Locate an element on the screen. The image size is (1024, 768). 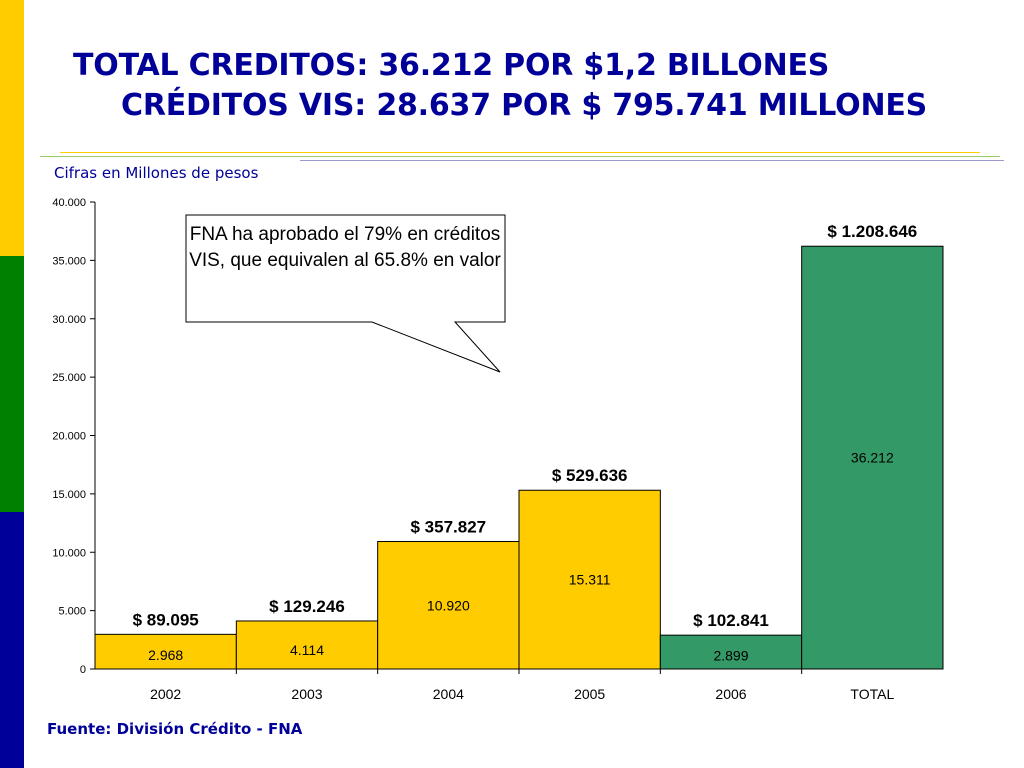
x-category-label: TOTAL is located at coordinates (872, 694).